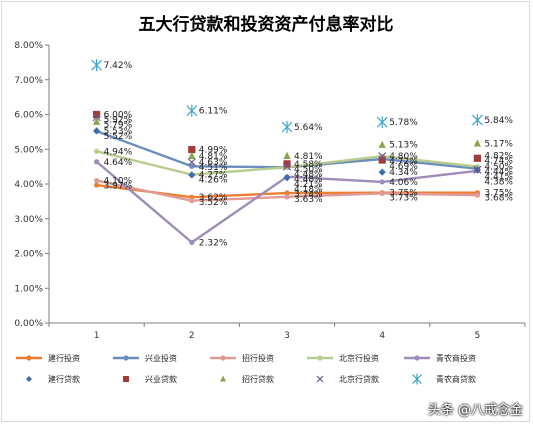  Describe the element at coordinates (118, 126) in the screenshot. I see `data-label: 5.79%` at that location.